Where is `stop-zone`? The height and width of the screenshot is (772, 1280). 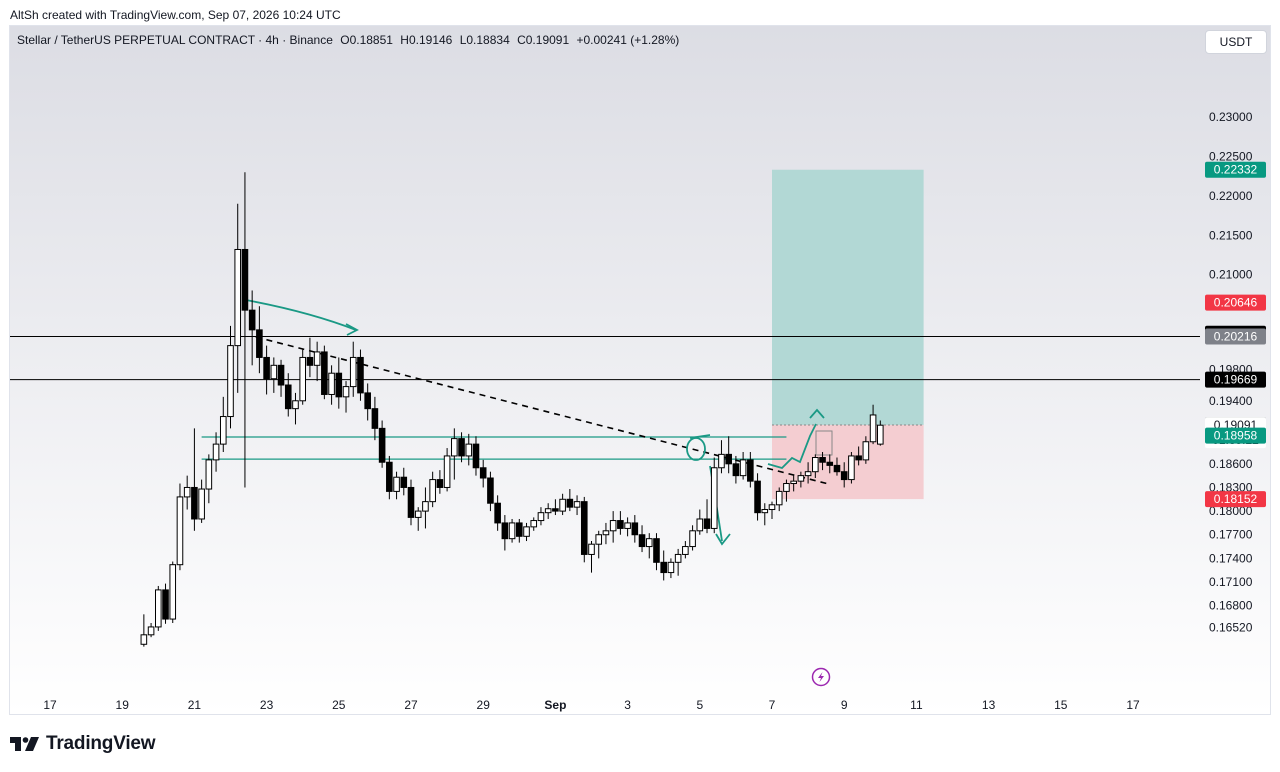
stop-zone is located at coordinates (848, 462).